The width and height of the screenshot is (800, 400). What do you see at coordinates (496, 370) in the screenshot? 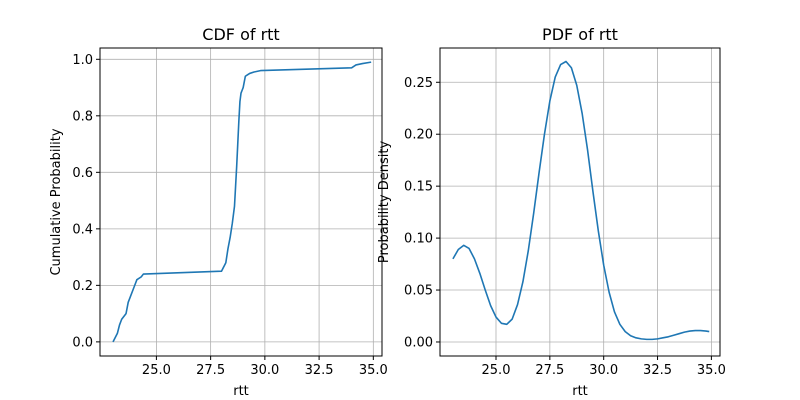
I see `pdf-x-tick-label: 25.0` at bounding box center [496, 370].